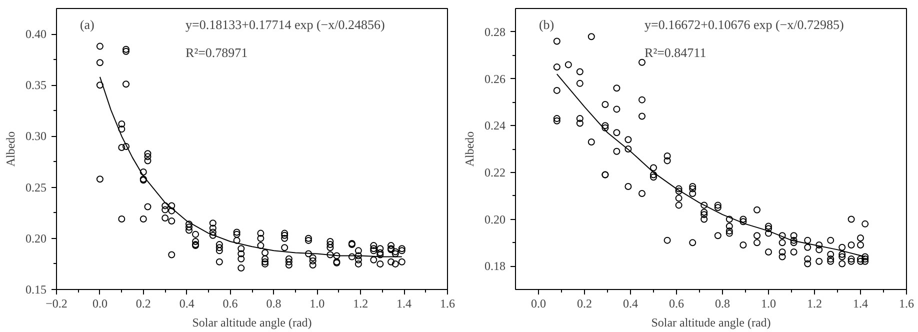 The width and height of the screenshot is (918, 332). What do you see at coordinates (546, 24) in the screenshot?
I see `annotation: (b)` at bounding box center [546, 24].